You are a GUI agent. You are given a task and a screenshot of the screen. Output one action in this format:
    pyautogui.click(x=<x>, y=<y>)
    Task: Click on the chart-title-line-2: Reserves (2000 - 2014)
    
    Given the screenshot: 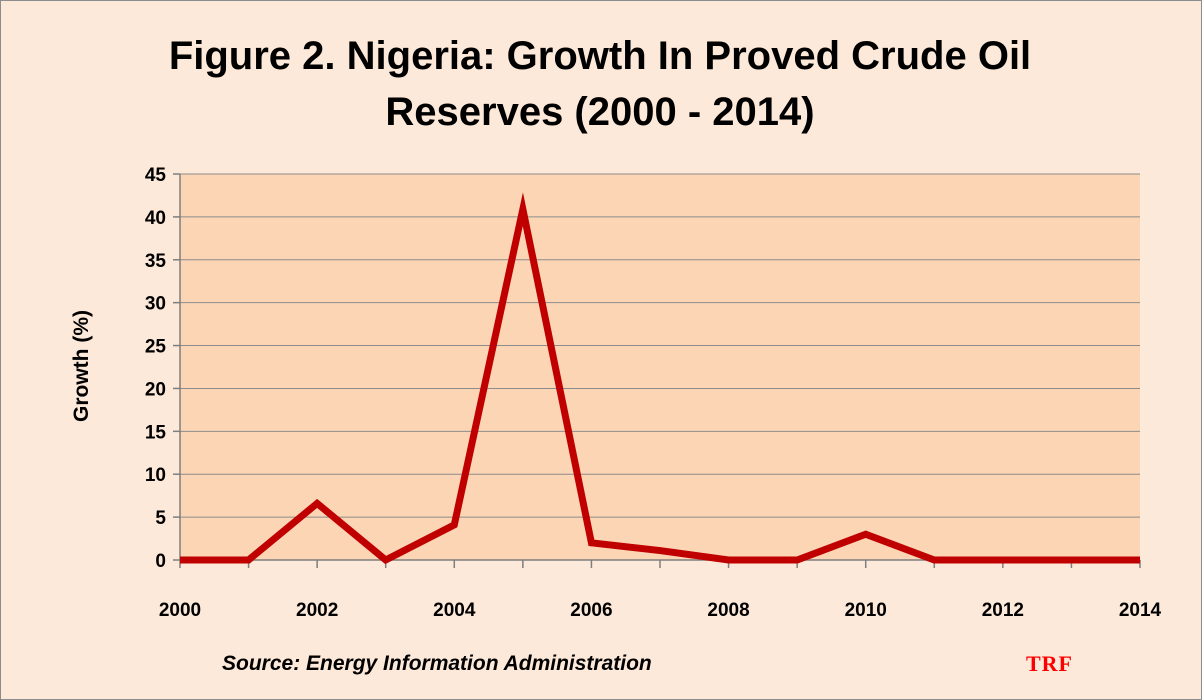 What is the action you would take?
    pyautogui.click(x=600, y=112)
    